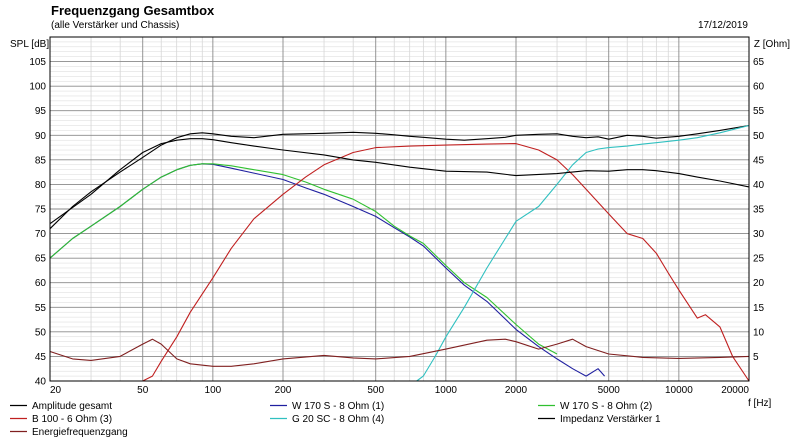  I want to click on y-tick-label: 85, so click(41, 160).